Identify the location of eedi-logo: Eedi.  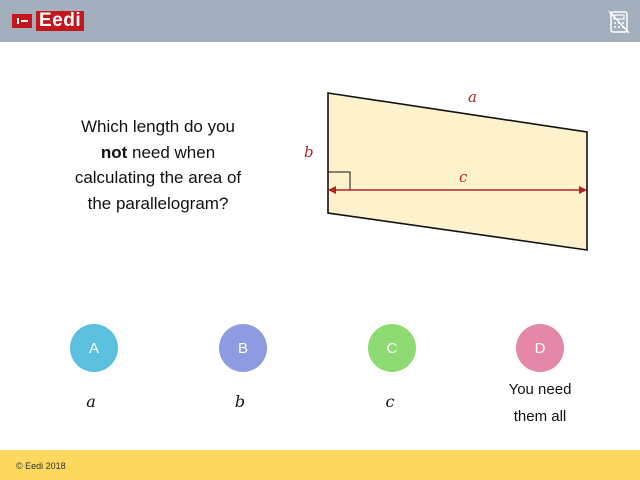
(48, 21).